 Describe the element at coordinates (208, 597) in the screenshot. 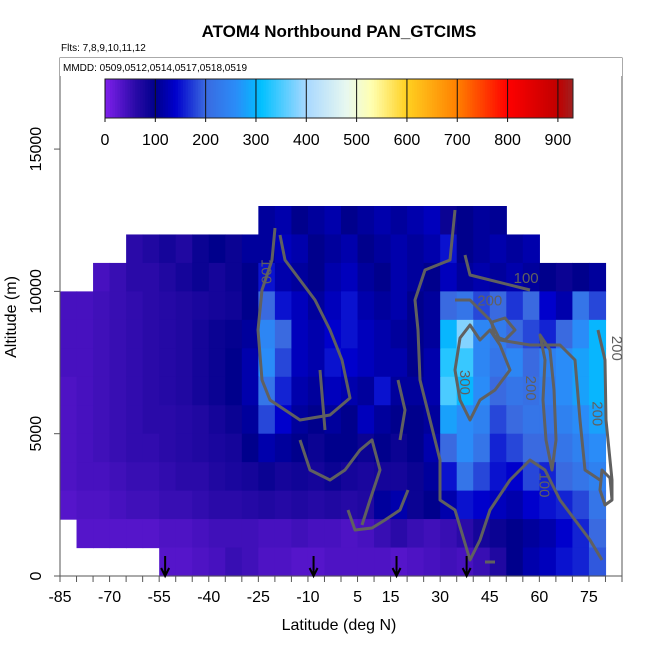

I see `x-tick-label: -40` at that location.